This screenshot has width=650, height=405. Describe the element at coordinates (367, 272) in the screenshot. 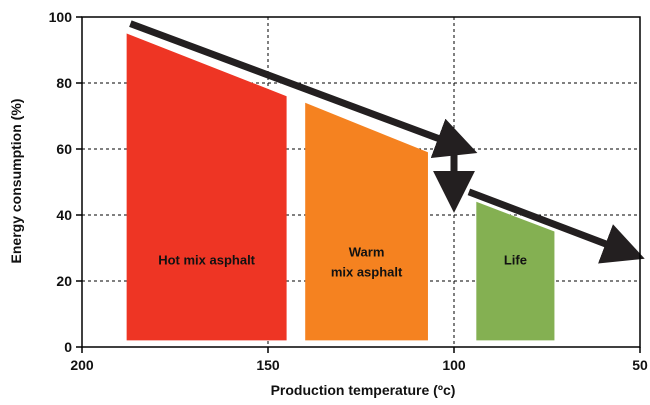

I see `region-label-line: mix asphalt` at that location.